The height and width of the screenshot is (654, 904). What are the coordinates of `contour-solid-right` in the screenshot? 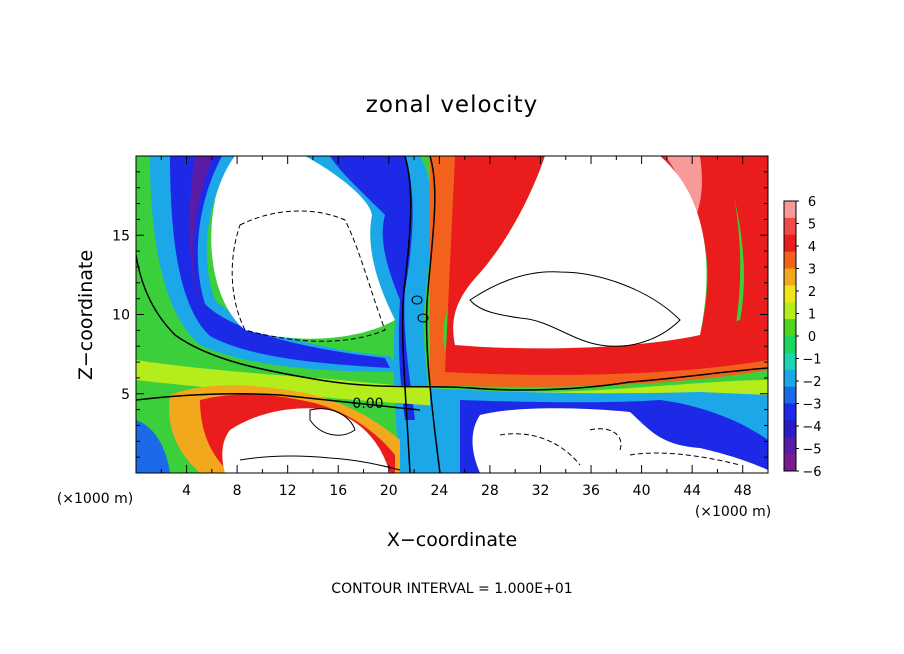 It's located at (575, 309).